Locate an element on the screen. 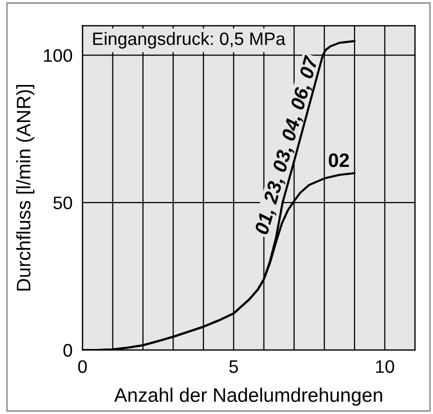 The image size is (433, 414). x-tick-label: 0 is located at coordinates (82, 366).